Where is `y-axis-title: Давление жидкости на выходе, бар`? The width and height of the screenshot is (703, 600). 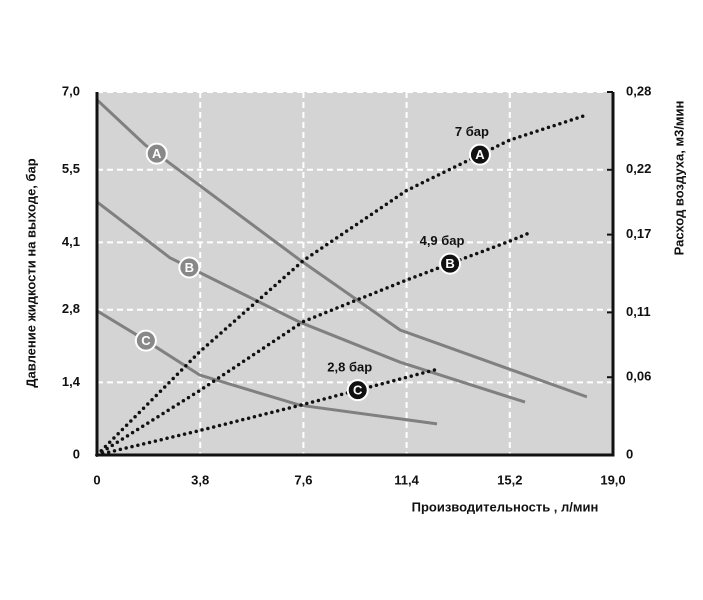
y-axis-title: Давление жидкости на выходе, бар is located at coordinates (30, 273).